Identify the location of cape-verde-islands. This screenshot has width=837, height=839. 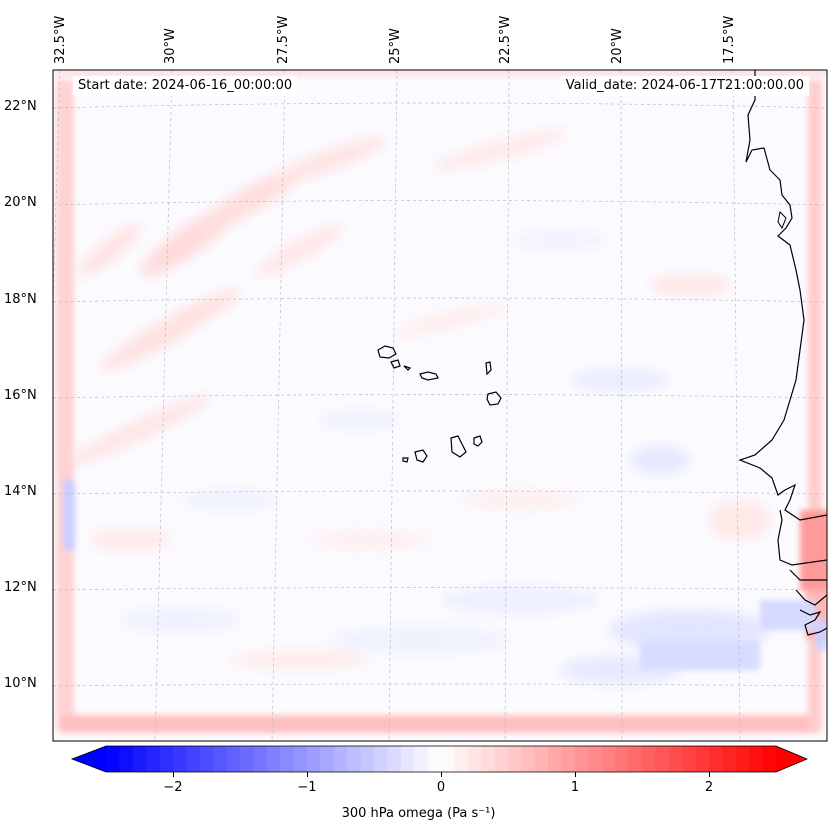
(439, 404).